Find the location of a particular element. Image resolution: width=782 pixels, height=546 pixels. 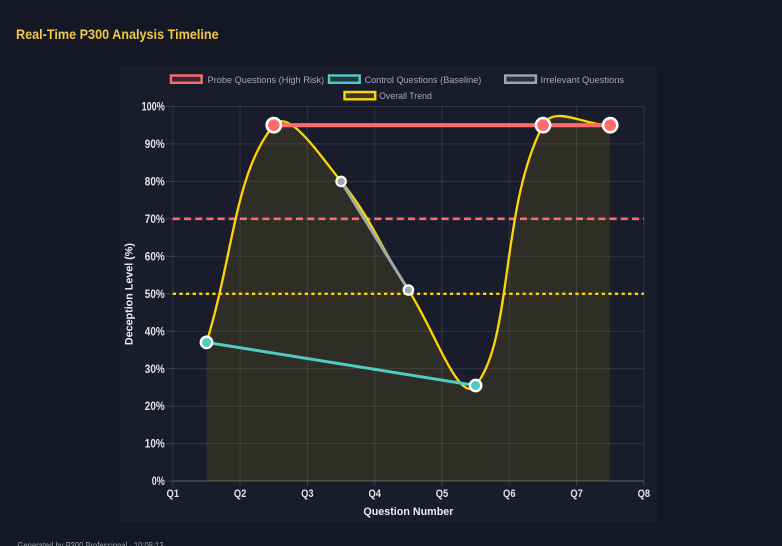

svg-text: Deception Level (%) is located at coordinates (130, 294).